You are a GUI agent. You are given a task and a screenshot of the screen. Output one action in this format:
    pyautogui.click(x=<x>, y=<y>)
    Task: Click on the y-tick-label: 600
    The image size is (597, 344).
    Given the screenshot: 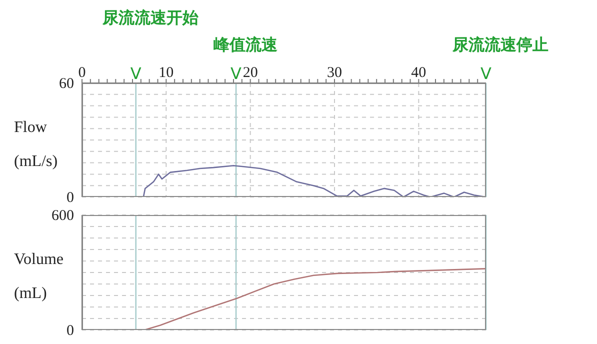 What is the action you would take?
    pyautogui.click(x=63, y=216)
    